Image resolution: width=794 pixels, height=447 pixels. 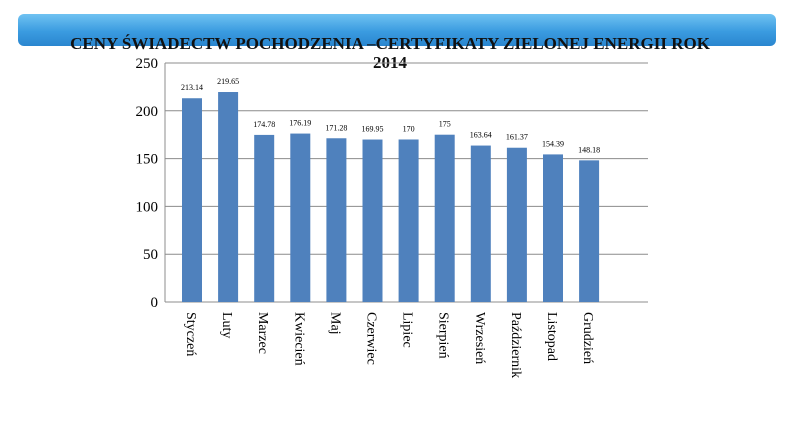 What do you see at coordinates (443, 335) in the screenshot?
I see `x-tick-label: Sierpień` at bounding box center [443, 335].